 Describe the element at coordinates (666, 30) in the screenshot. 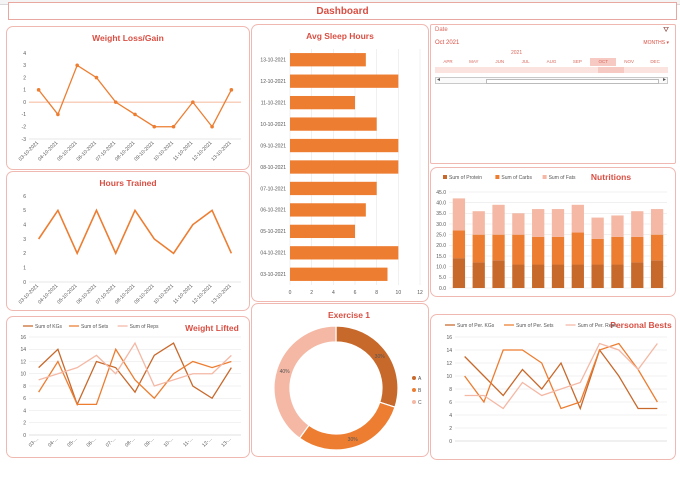

I see `filter-clear-icon: ⛛` at that location.